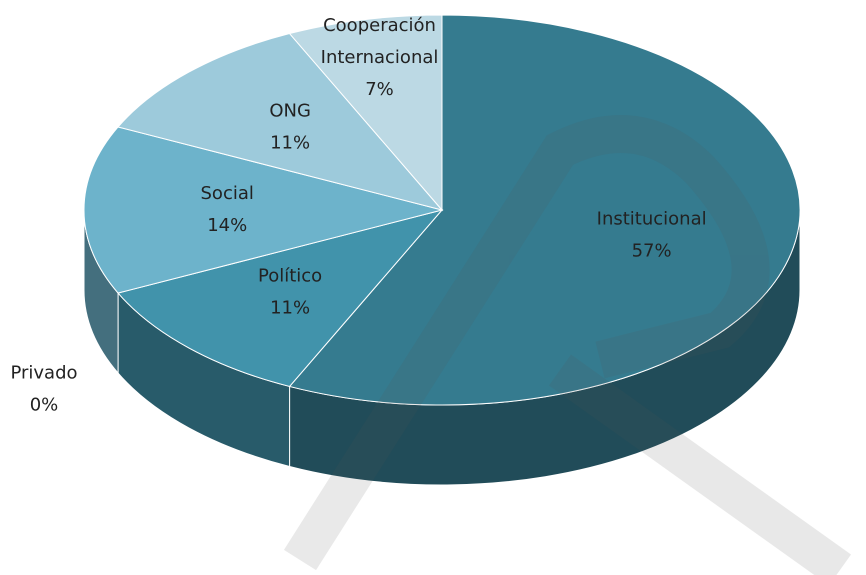 Image resolution: width=866 pixels, height=575 pixels. I want to click on category-label-line: Político, so click(290, 276).